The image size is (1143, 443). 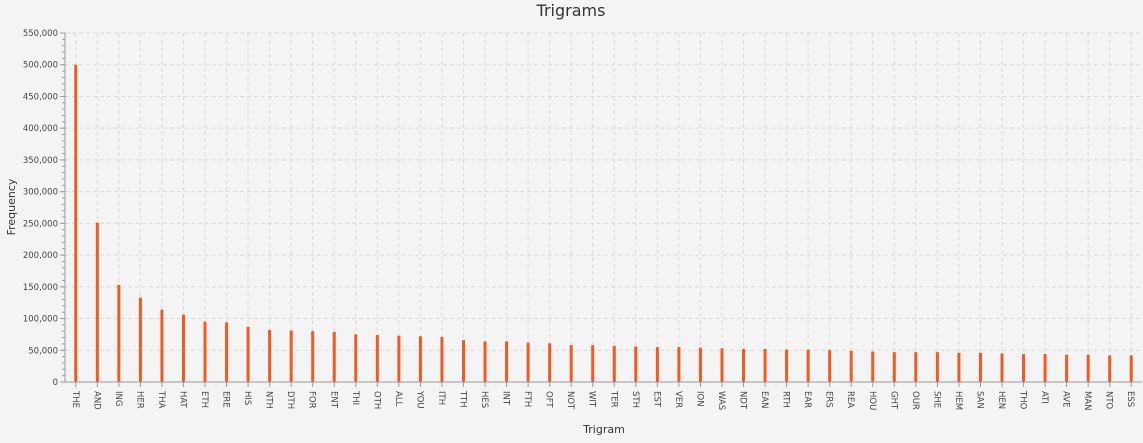 What do you see at coordinates (398, 399) in the screenshot?
I see `x-tick-label: ALL` at bounding box center [398, 399].